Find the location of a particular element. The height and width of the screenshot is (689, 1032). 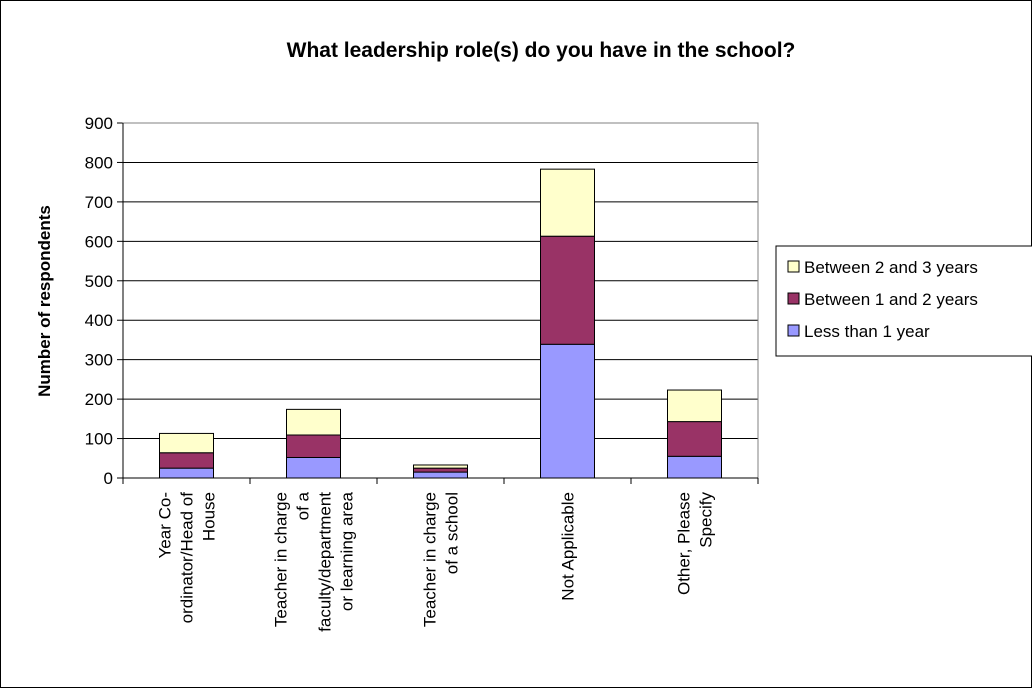

x-category-label: Other, Please Specify is located at coordinates (695, 544).